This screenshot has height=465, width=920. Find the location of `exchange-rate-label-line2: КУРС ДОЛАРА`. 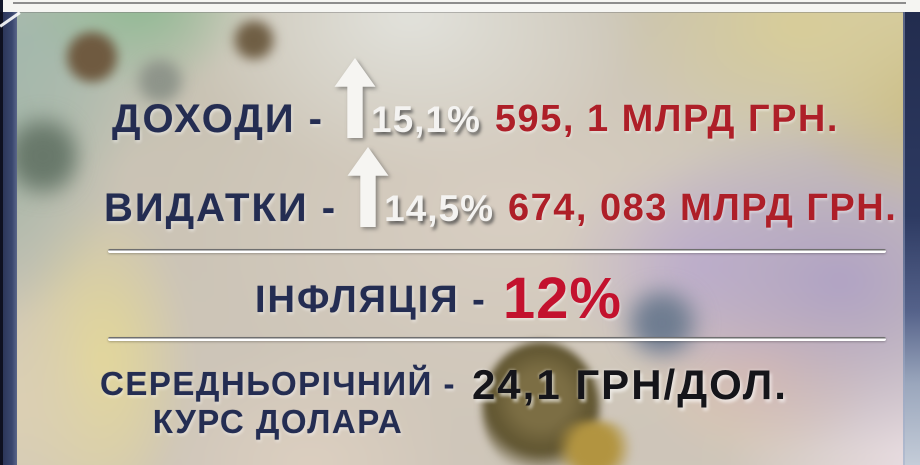

exchange-rate-label-line2: КУРС ДОЛАРА is located at coordinates (278, 421).